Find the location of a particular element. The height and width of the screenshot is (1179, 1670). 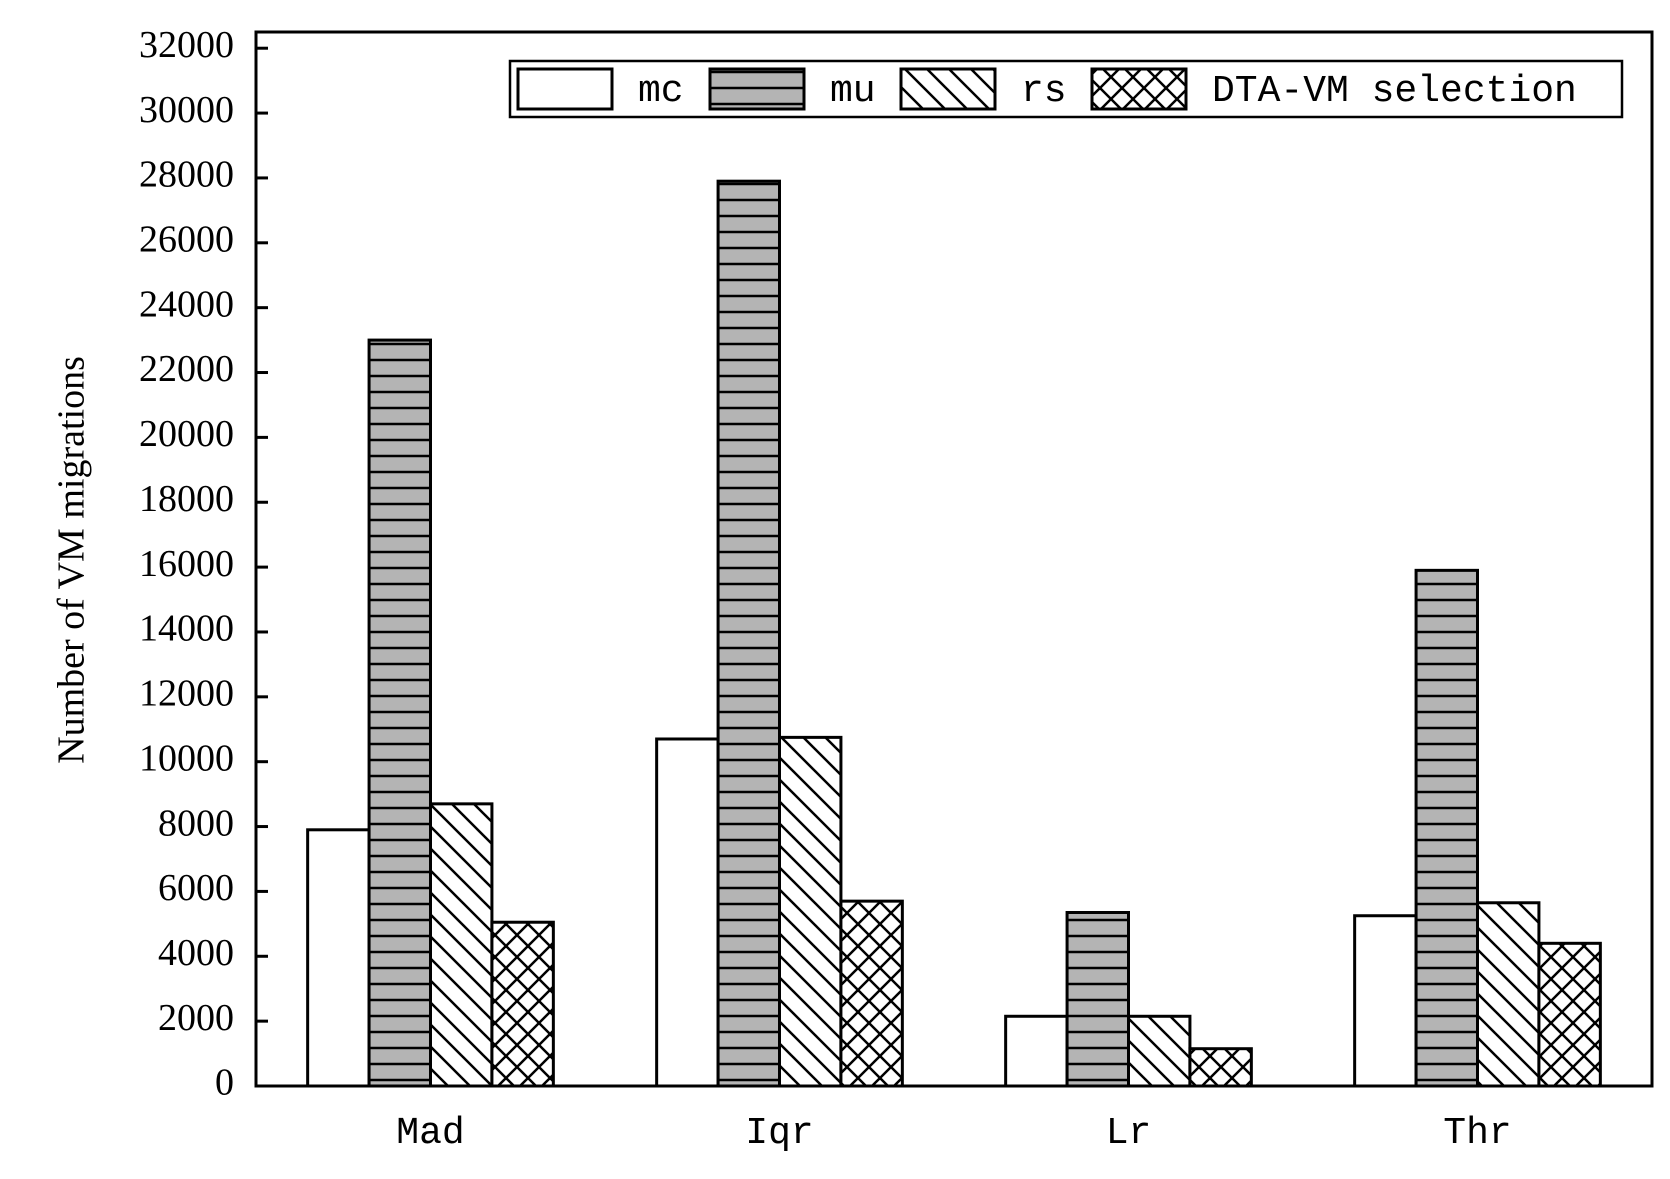

y-tick-label: 14000 is located at coordinates (186, 629).